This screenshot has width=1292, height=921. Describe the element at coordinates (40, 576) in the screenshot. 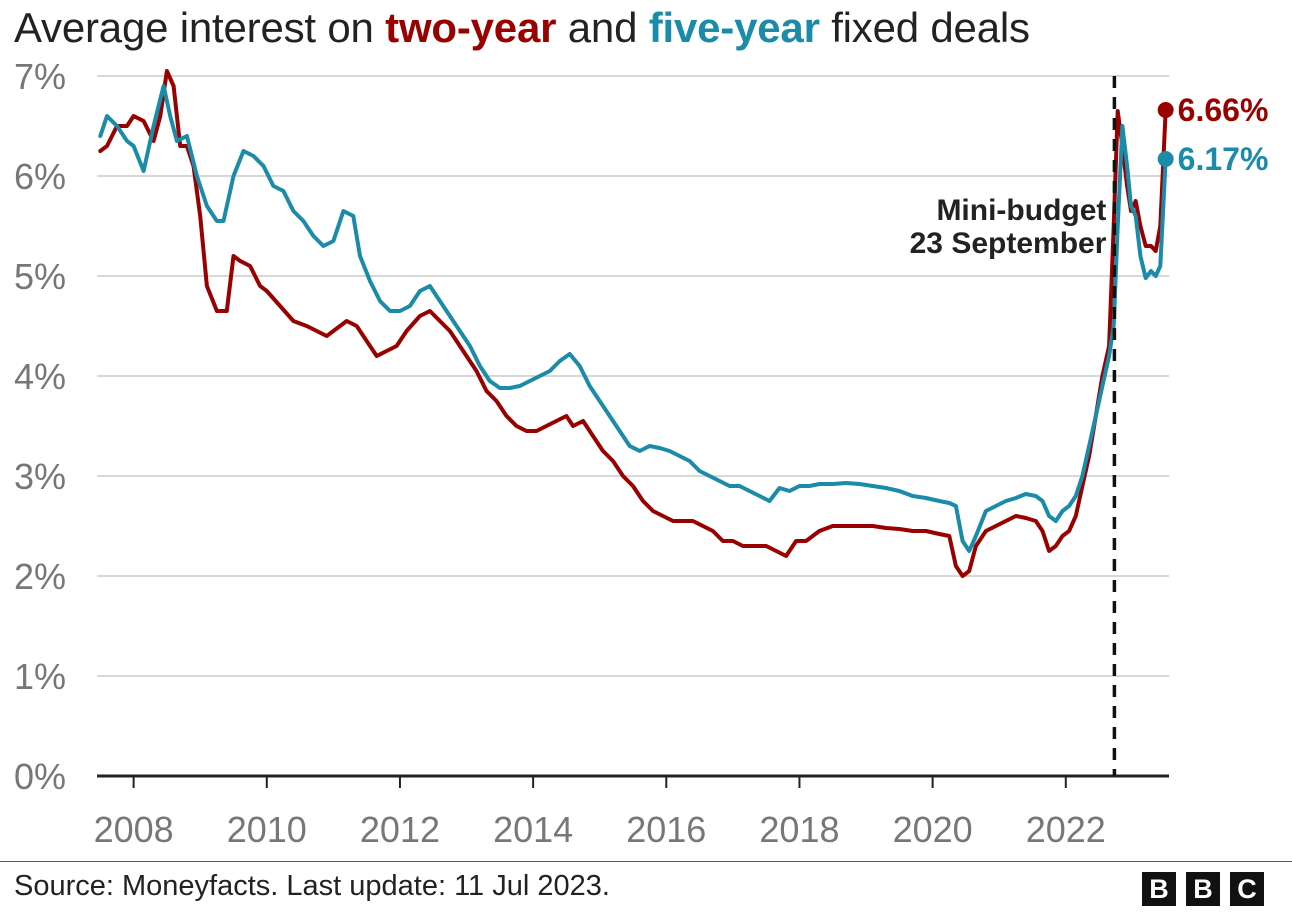

I see `y-tick-label-2: 2%` at that location.